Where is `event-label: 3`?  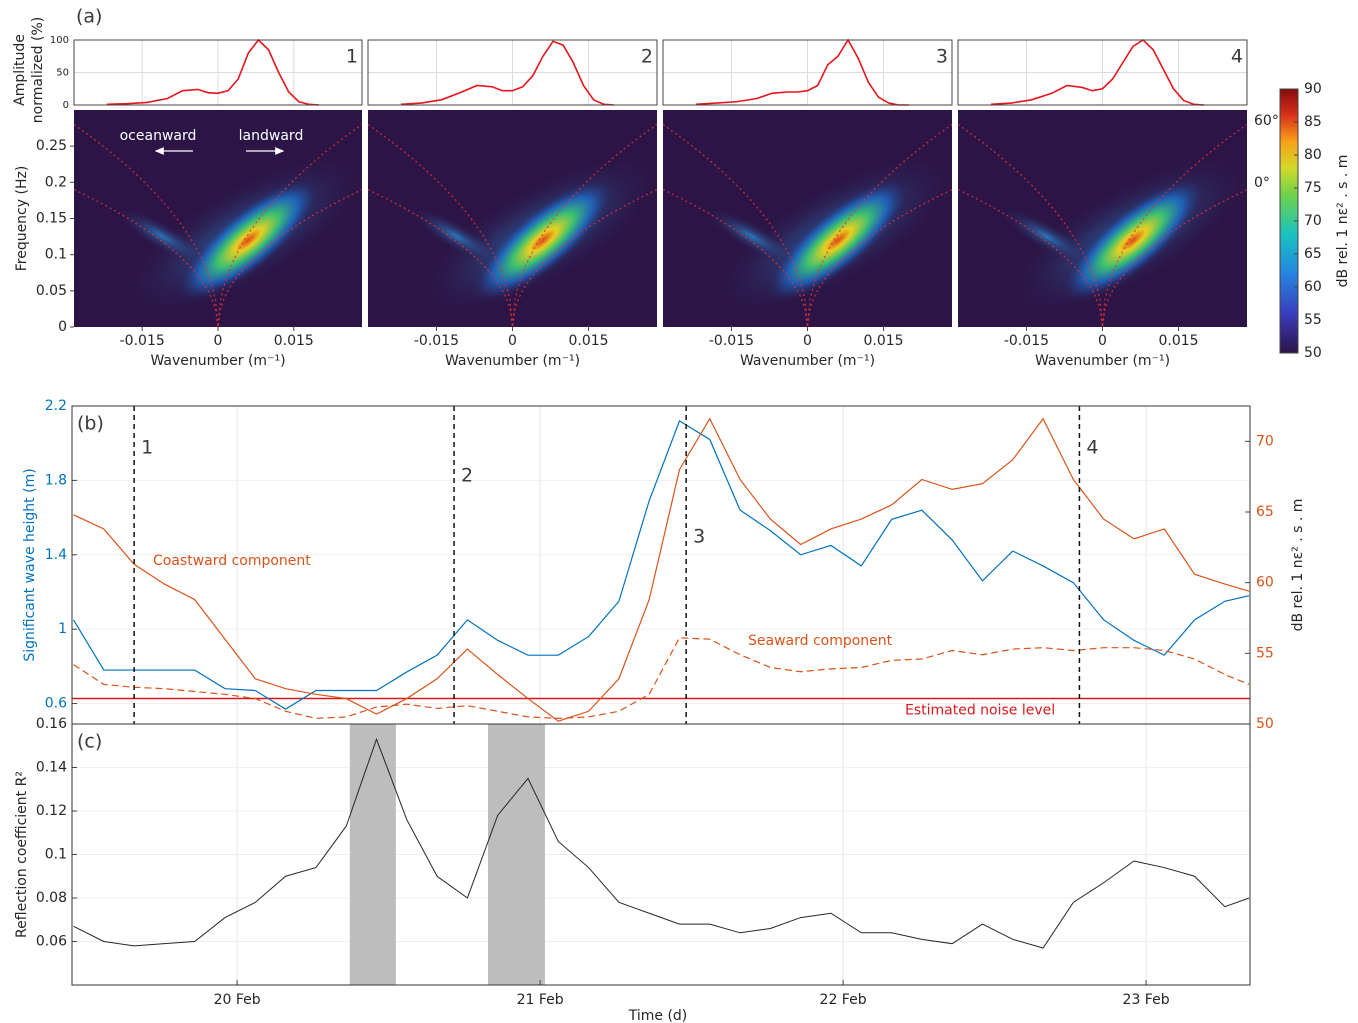
event-label: 3 is located at coordinates (699, 537).